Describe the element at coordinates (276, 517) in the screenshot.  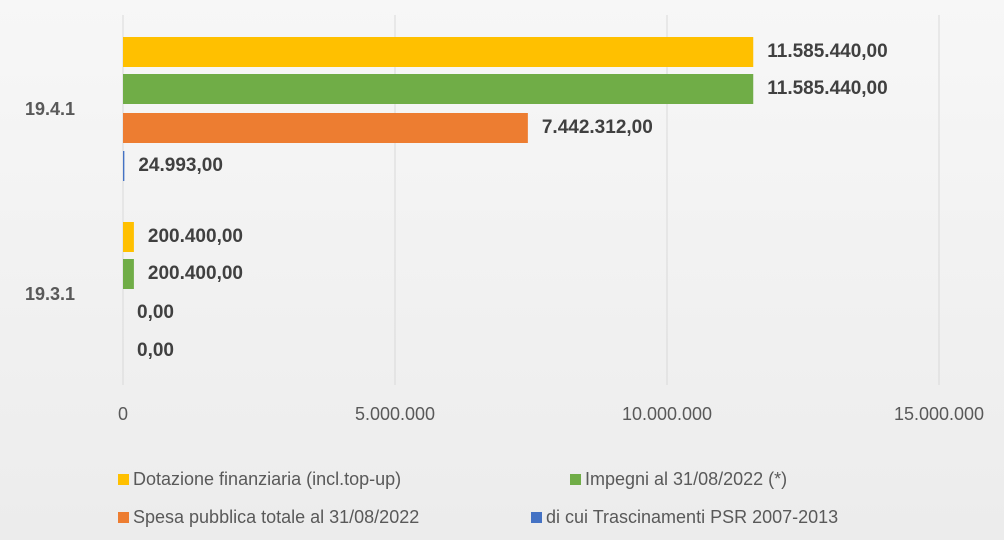
I see `legend-label: Spesa pubblica totale al 31/08/2022` at that location.